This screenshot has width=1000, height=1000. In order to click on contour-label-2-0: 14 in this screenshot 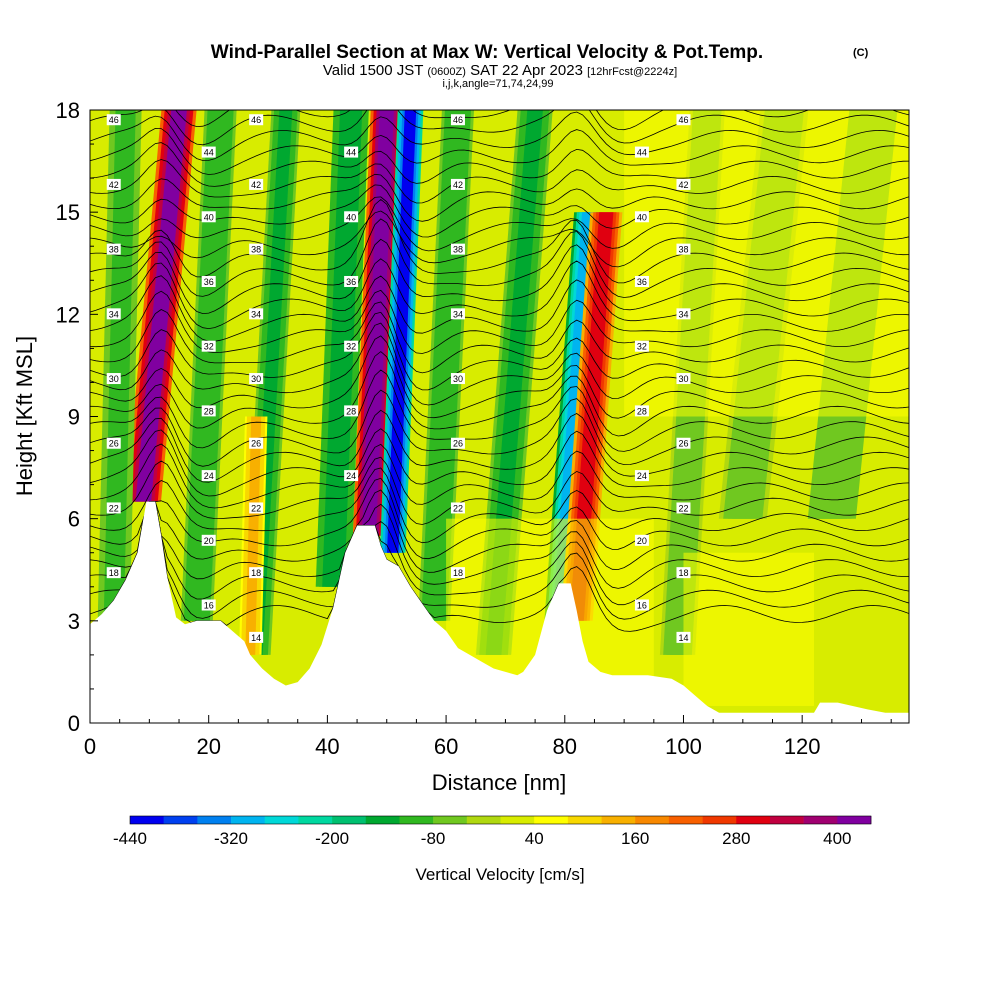, I will do `click(256, 637)`.